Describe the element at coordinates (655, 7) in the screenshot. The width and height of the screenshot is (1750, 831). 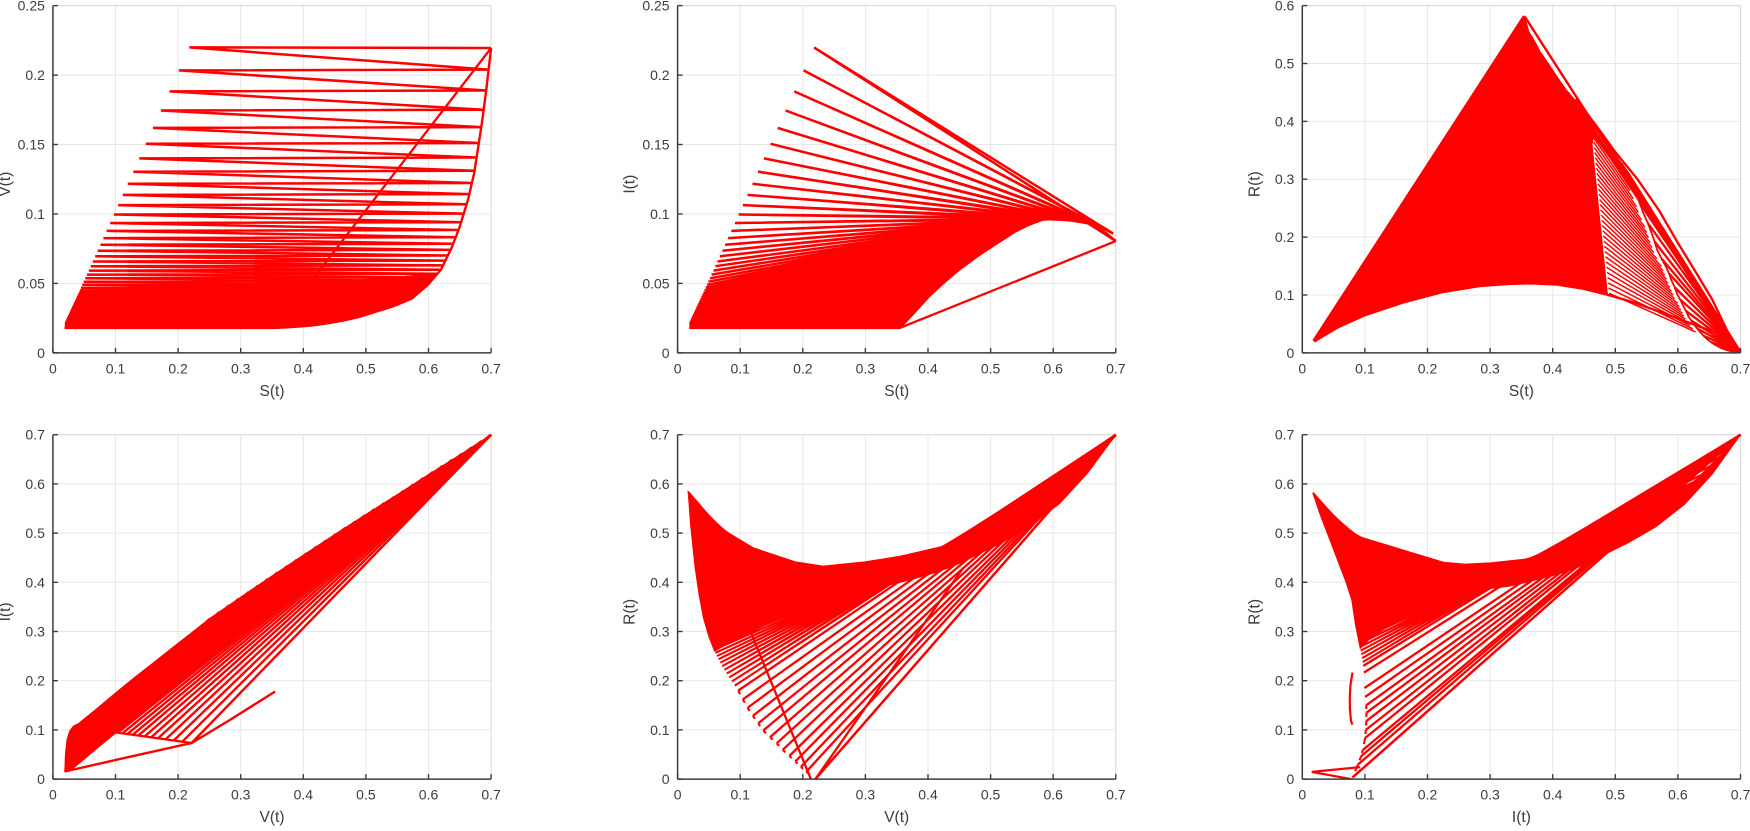
I see `svg-text: 0.25` at that location.